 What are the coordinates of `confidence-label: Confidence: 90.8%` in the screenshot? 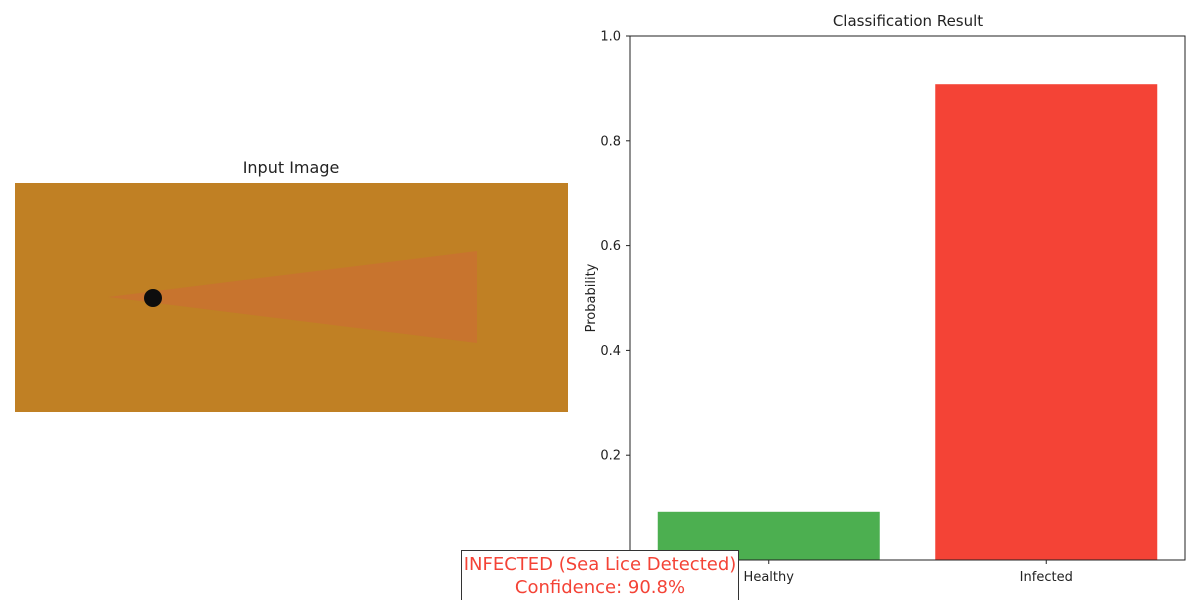 It's located at (600, 587).